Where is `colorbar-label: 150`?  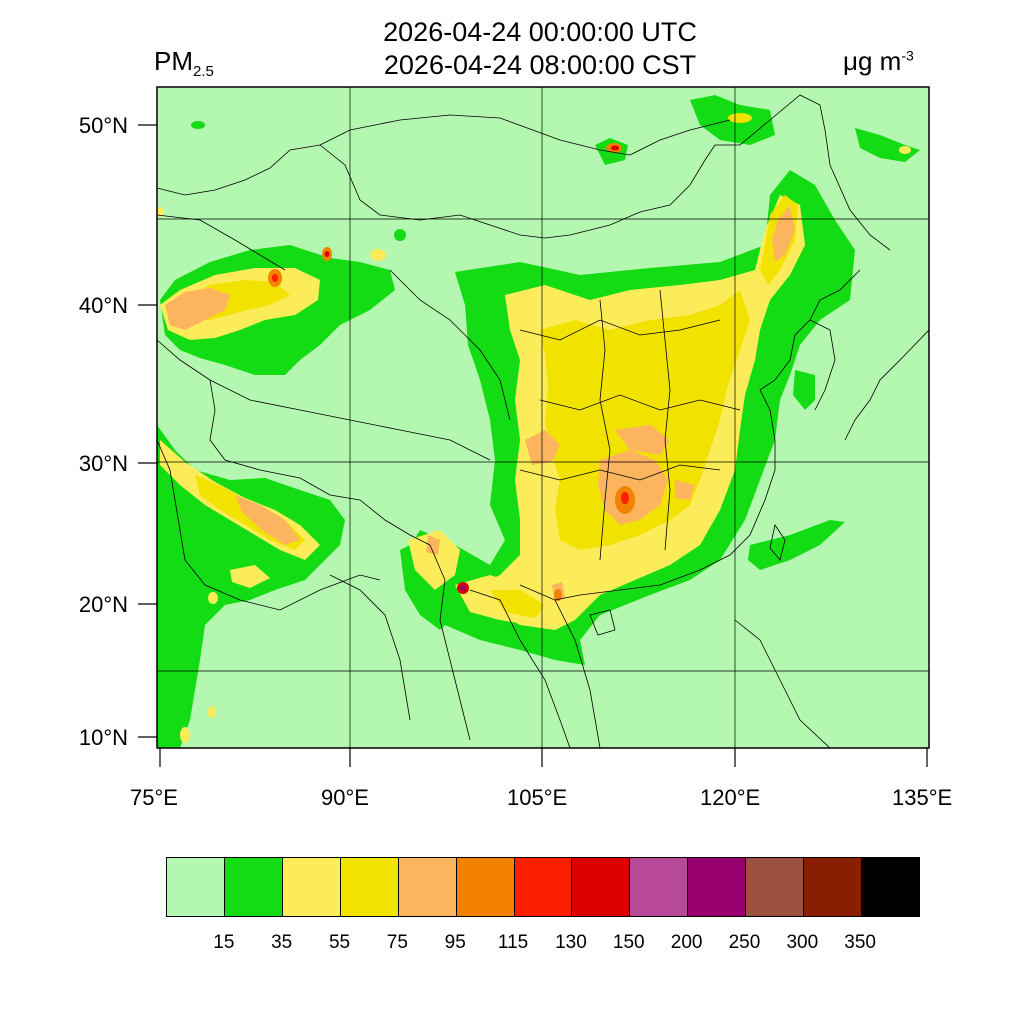
colorbar-label: 150 is located at coordinates (628, 942).